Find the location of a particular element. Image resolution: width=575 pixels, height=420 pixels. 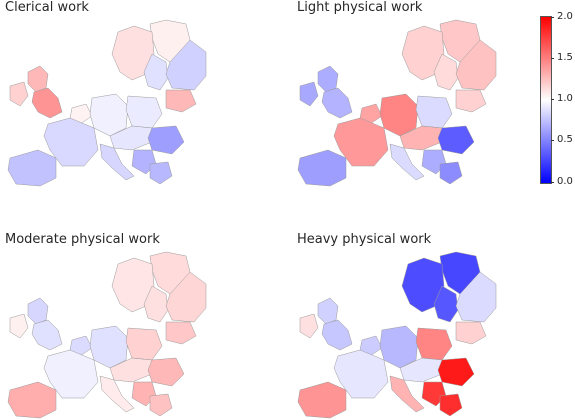

colorbar-tick-label: 1.5 is located at coordinates (565, 57).